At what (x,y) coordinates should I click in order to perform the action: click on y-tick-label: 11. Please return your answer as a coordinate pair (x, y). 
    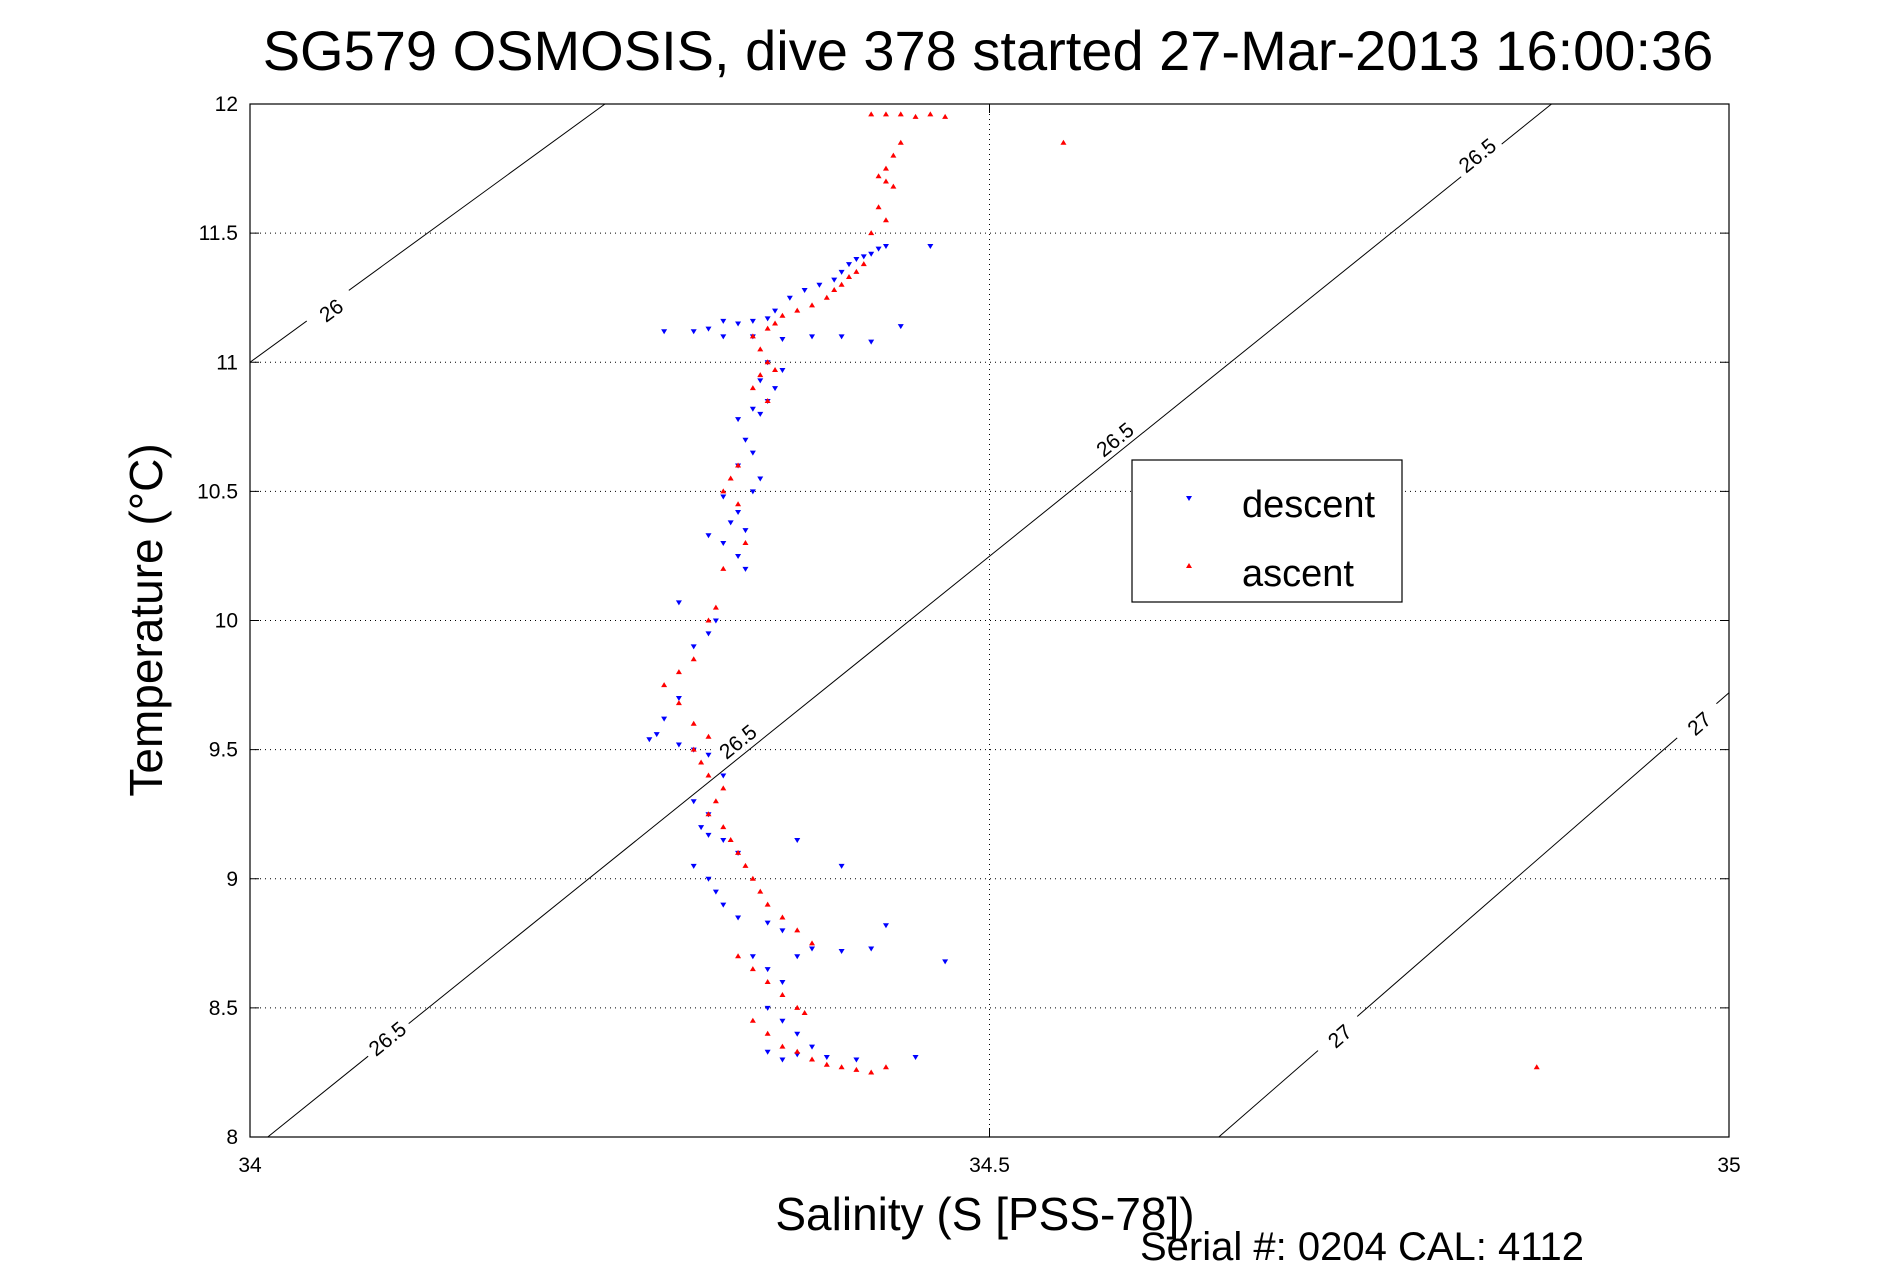
    Looking at the image, I should click on (227, 362).